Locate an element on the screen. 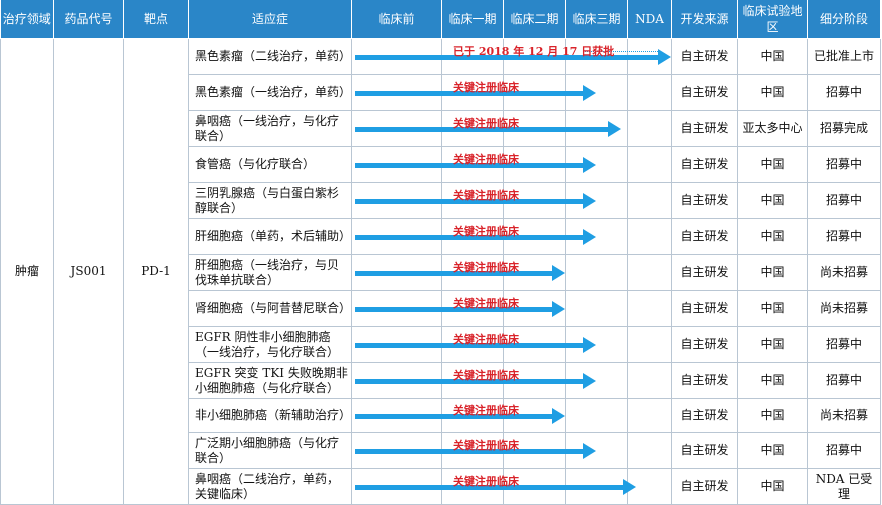  header-drug-code: 药品代号 is located at coordinates (88, 19).